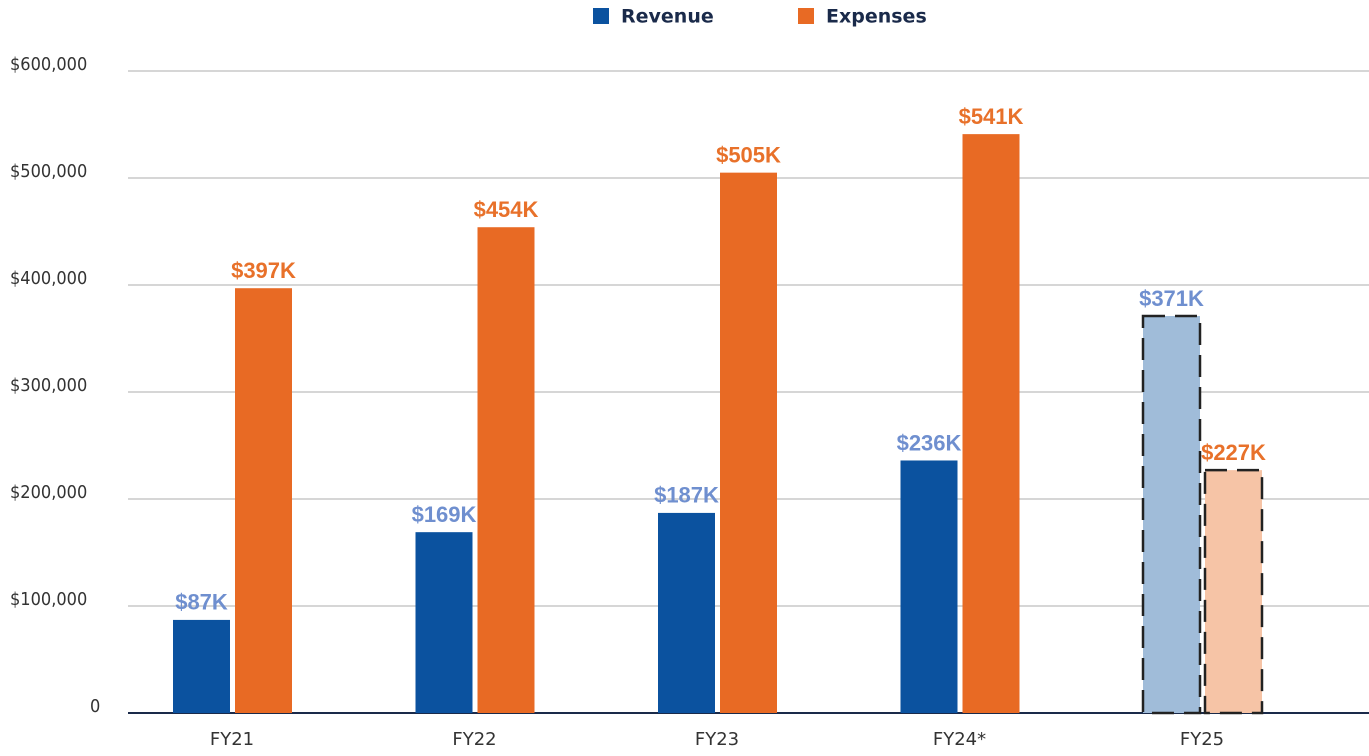 Image resolution: width=1369 pixels, height=756 pixels. What do you see at coordinates (201, 602) in the screenshot?
I see `value-label: $87K` at bounding box center [201, 602].